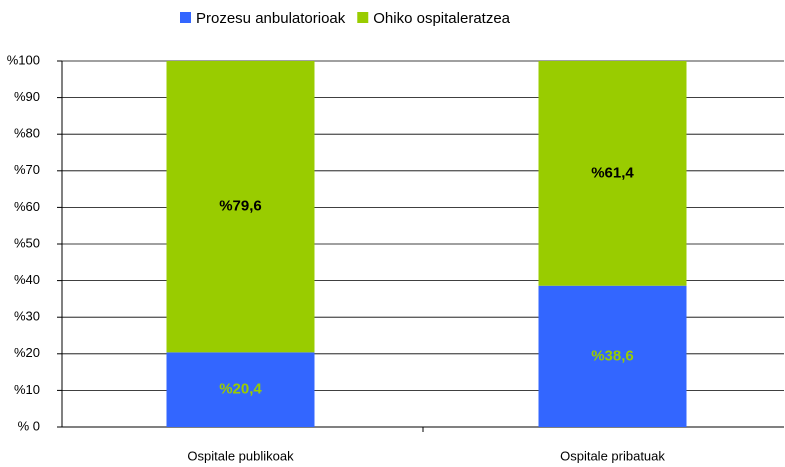 Image resolution: width=785 pixels, height=467 pixels. Describe the element at coordinates (29, 425) in the screenshot. I see `y-tick-label: % 0` at that location.